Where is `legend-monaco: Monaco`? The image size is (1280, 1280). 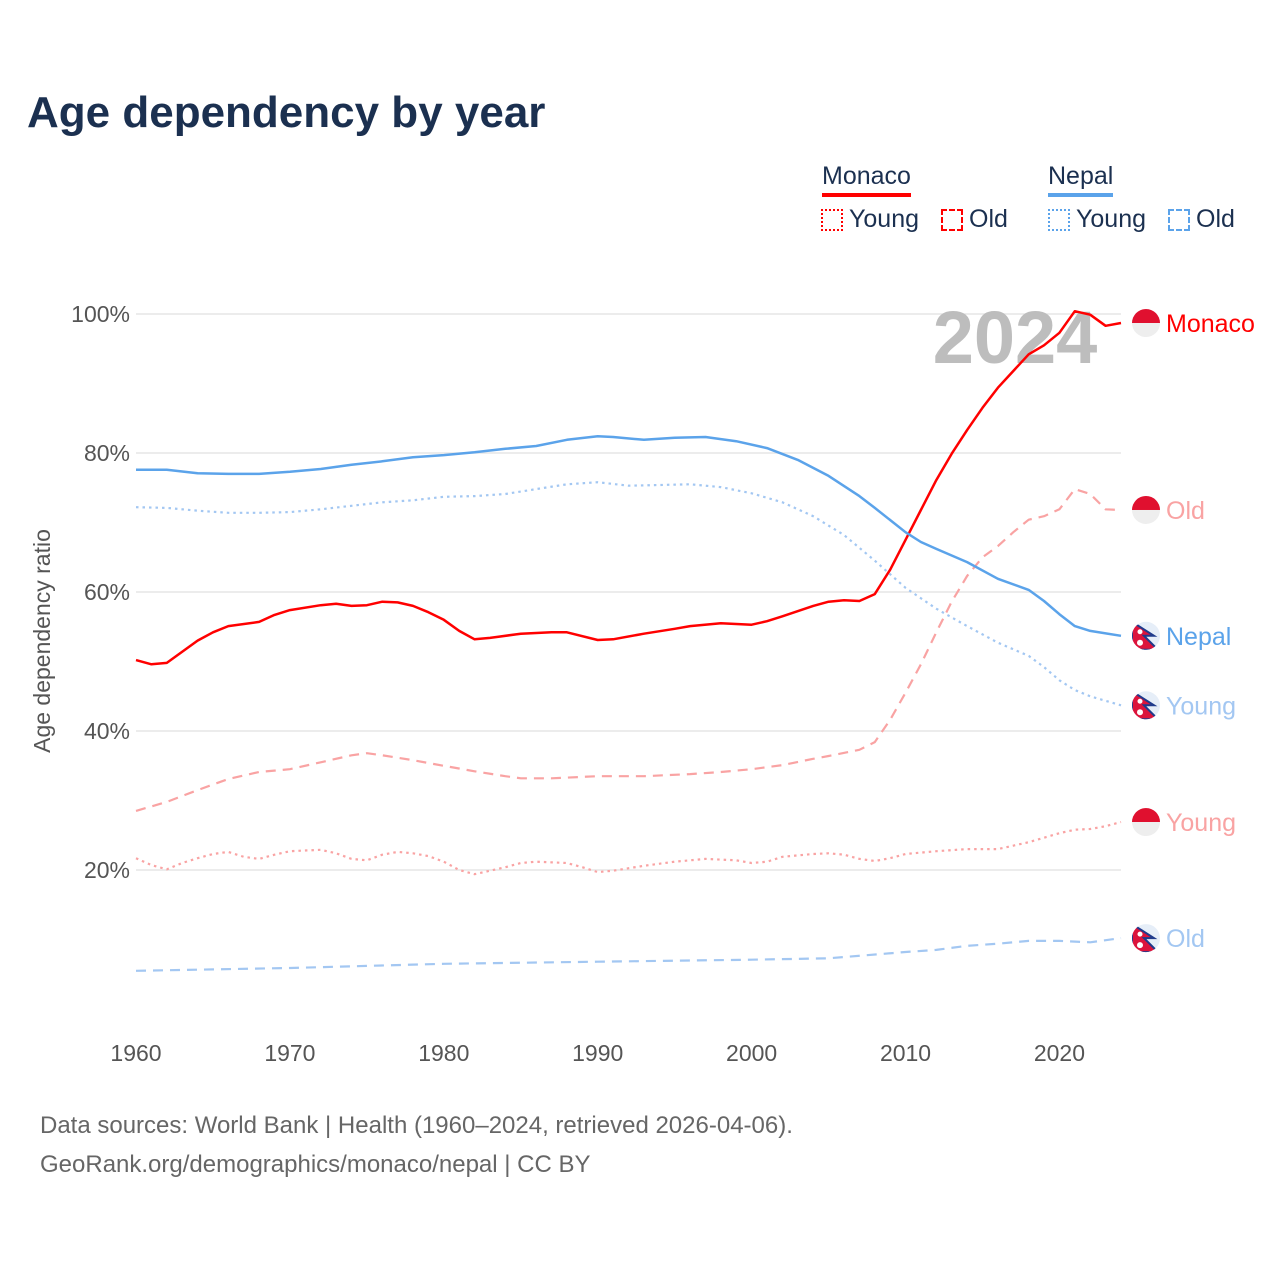 legend-monaco: Monaco is located at coordinates (866, 179).